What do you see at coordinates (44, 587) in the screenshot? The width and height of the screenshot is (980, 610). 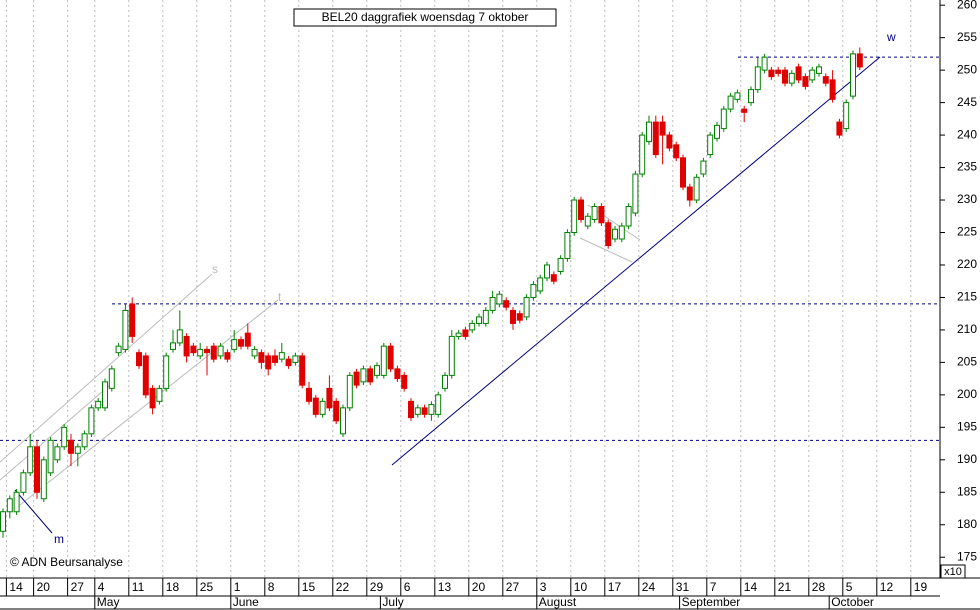 I see `x-tick-label: 20` at bounding box center [44, 587].